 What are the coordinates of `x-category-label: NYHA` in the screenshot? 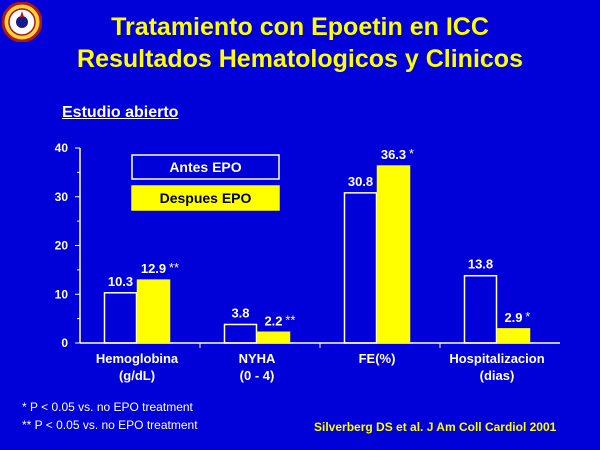 It's located at (257, 358).